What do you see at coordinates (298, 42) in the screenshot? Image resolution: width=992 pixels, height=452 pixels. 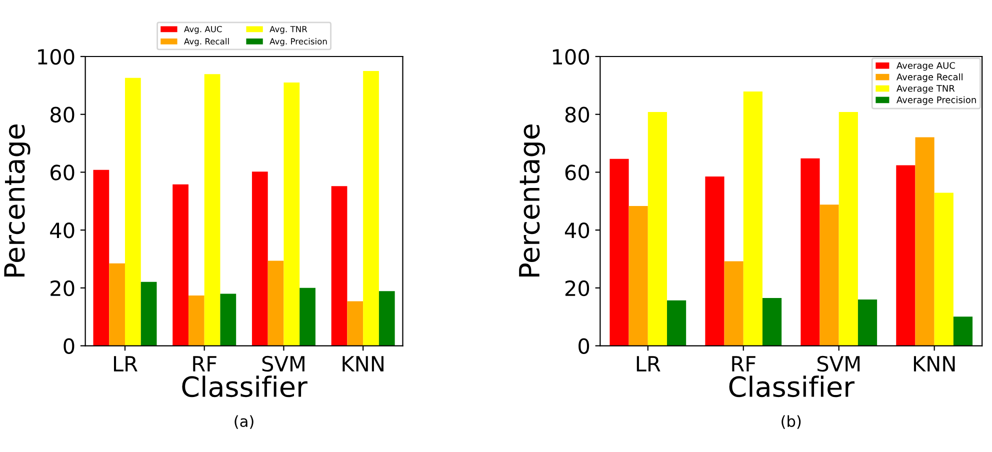 I see `legend-label: Avg. Precision` at bounding box center [298, 42].